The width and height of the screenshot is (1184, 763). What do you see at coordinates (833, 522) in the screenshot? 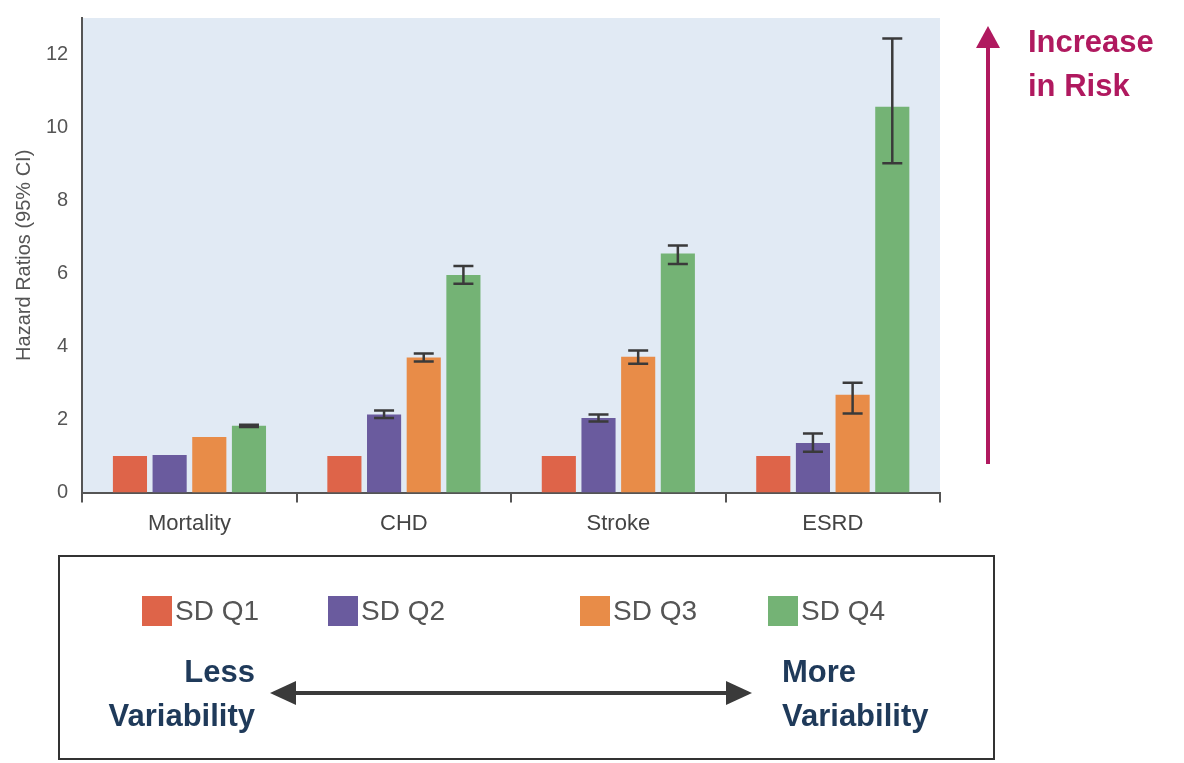
I see `x-tick-label: ESRD` at bounding box center [833, 522].